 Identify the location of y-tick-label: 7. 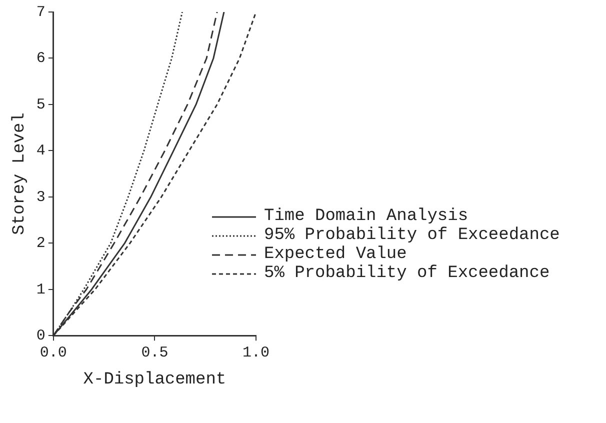
(41, 12).